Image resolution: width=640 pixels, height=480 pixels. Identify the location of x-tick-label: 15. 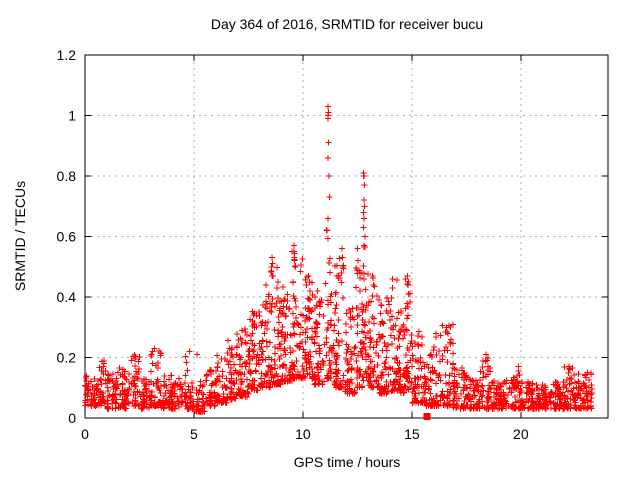
(412, 434).